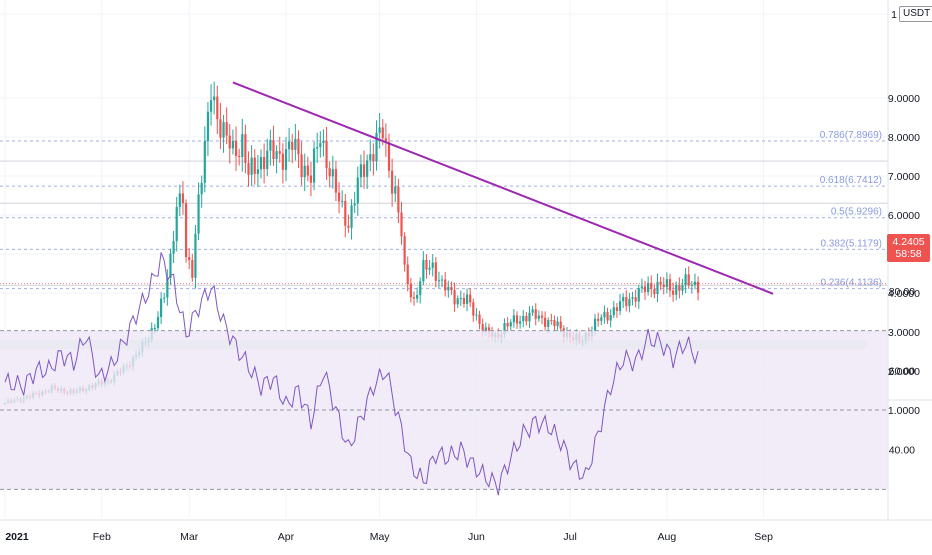 The width and height of the screenshot is (932, 555). What do you see at coordinates (915, 14) in the screenshot?
I see `currency-selector: USDT` at bounding box center [915, 14].